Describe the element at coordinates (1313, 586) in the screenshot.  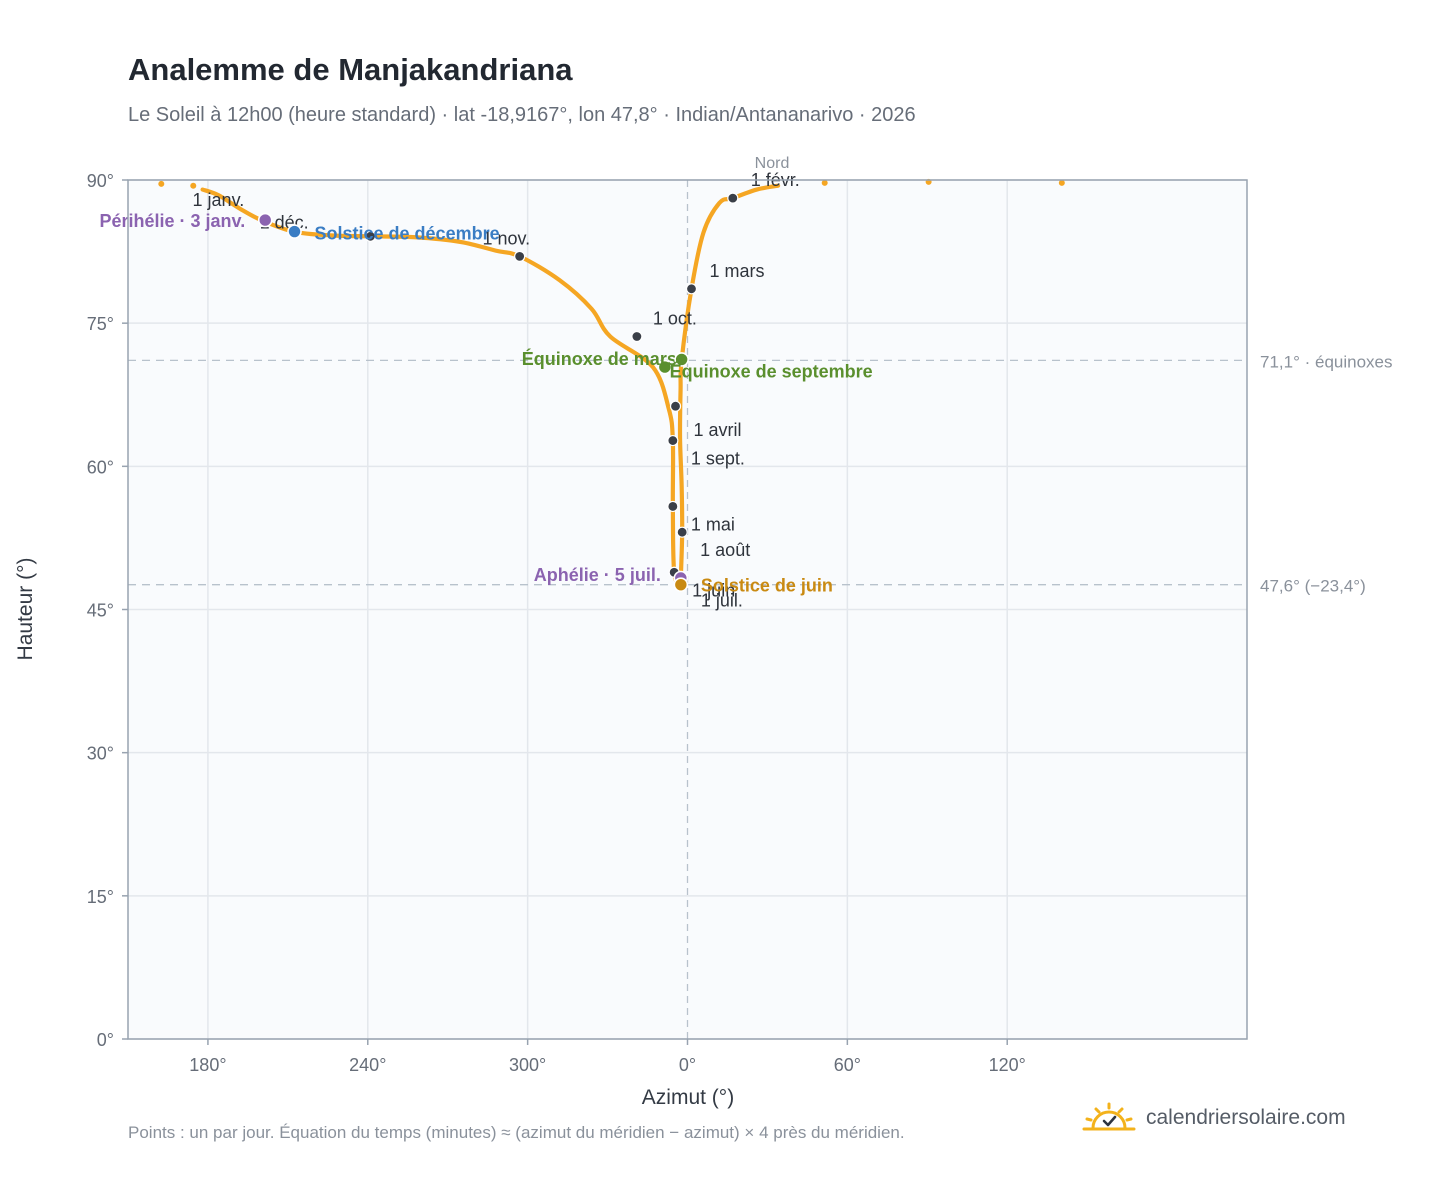
I see `reference-line-label: 47,6° (−23,4°)` at that location.